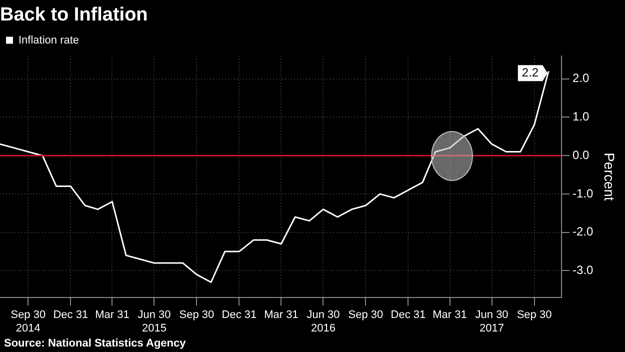 The width and height of the screenshot is (625, 352). What do you see at coordinates (491, 321) in the screenshot?
I see `x-tick-label: Jun 30 2017` at bounding box center [491, 321].